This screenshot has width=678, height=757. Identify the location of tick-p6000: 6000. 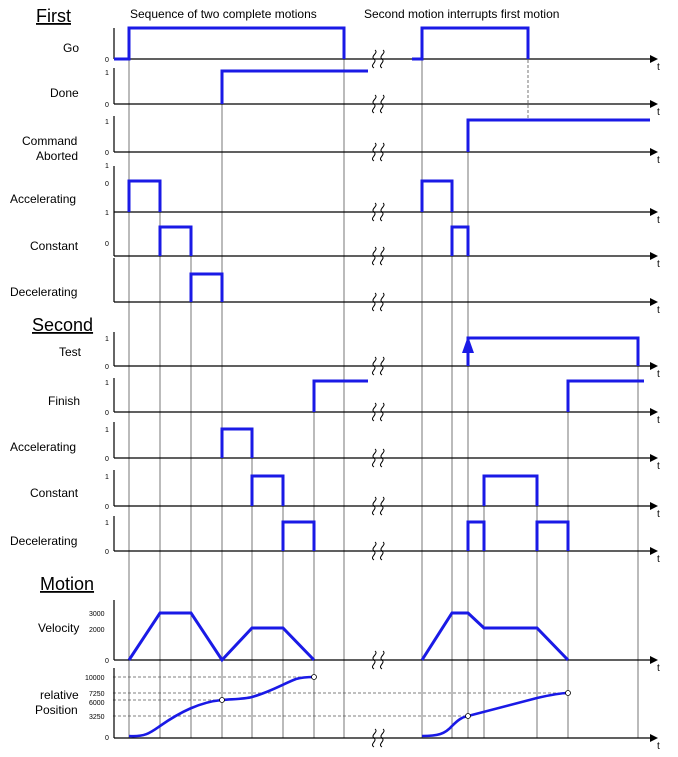
(97, 703).